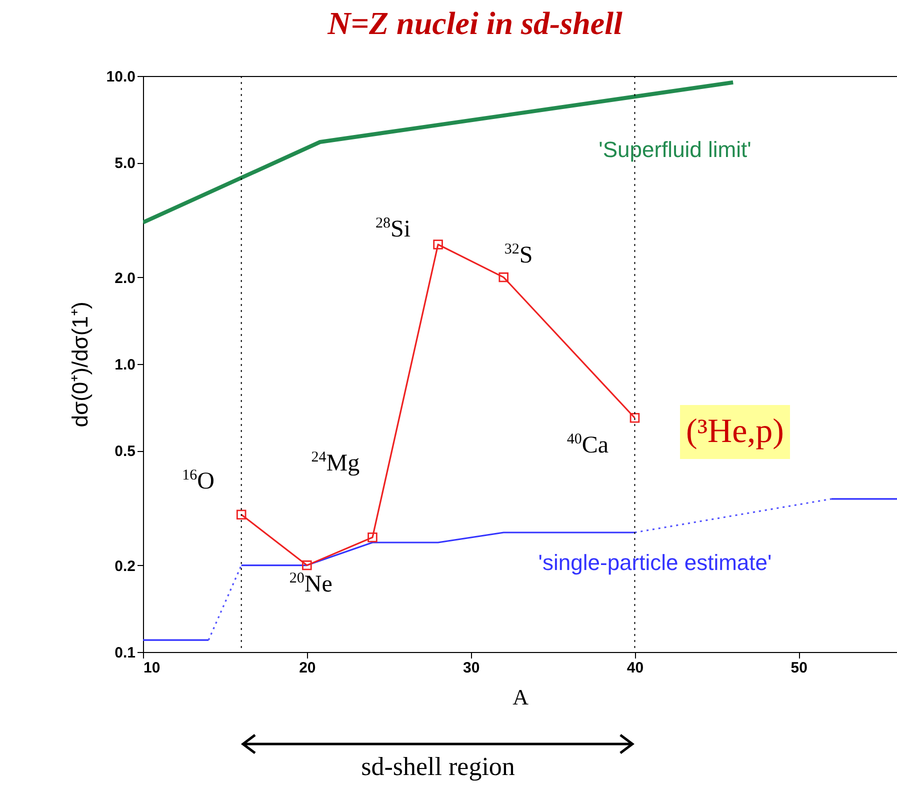 The image size is (897, 790). I want to click on x-tick-label: 50, so click(799, 668).